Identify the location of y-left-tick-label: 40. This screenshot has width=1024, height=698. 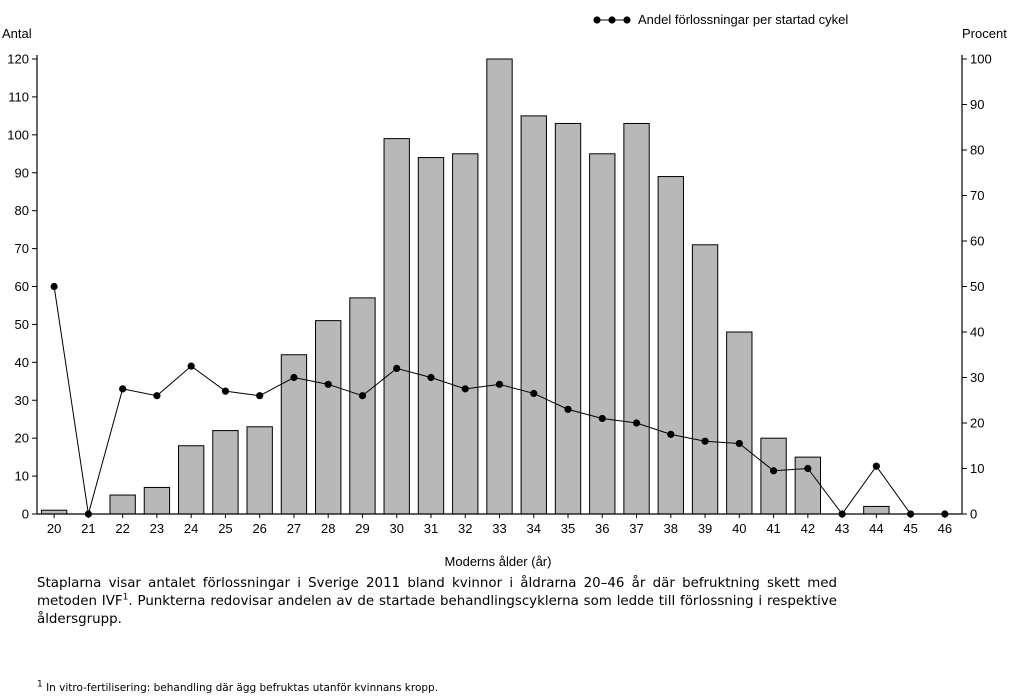
(22, 362).